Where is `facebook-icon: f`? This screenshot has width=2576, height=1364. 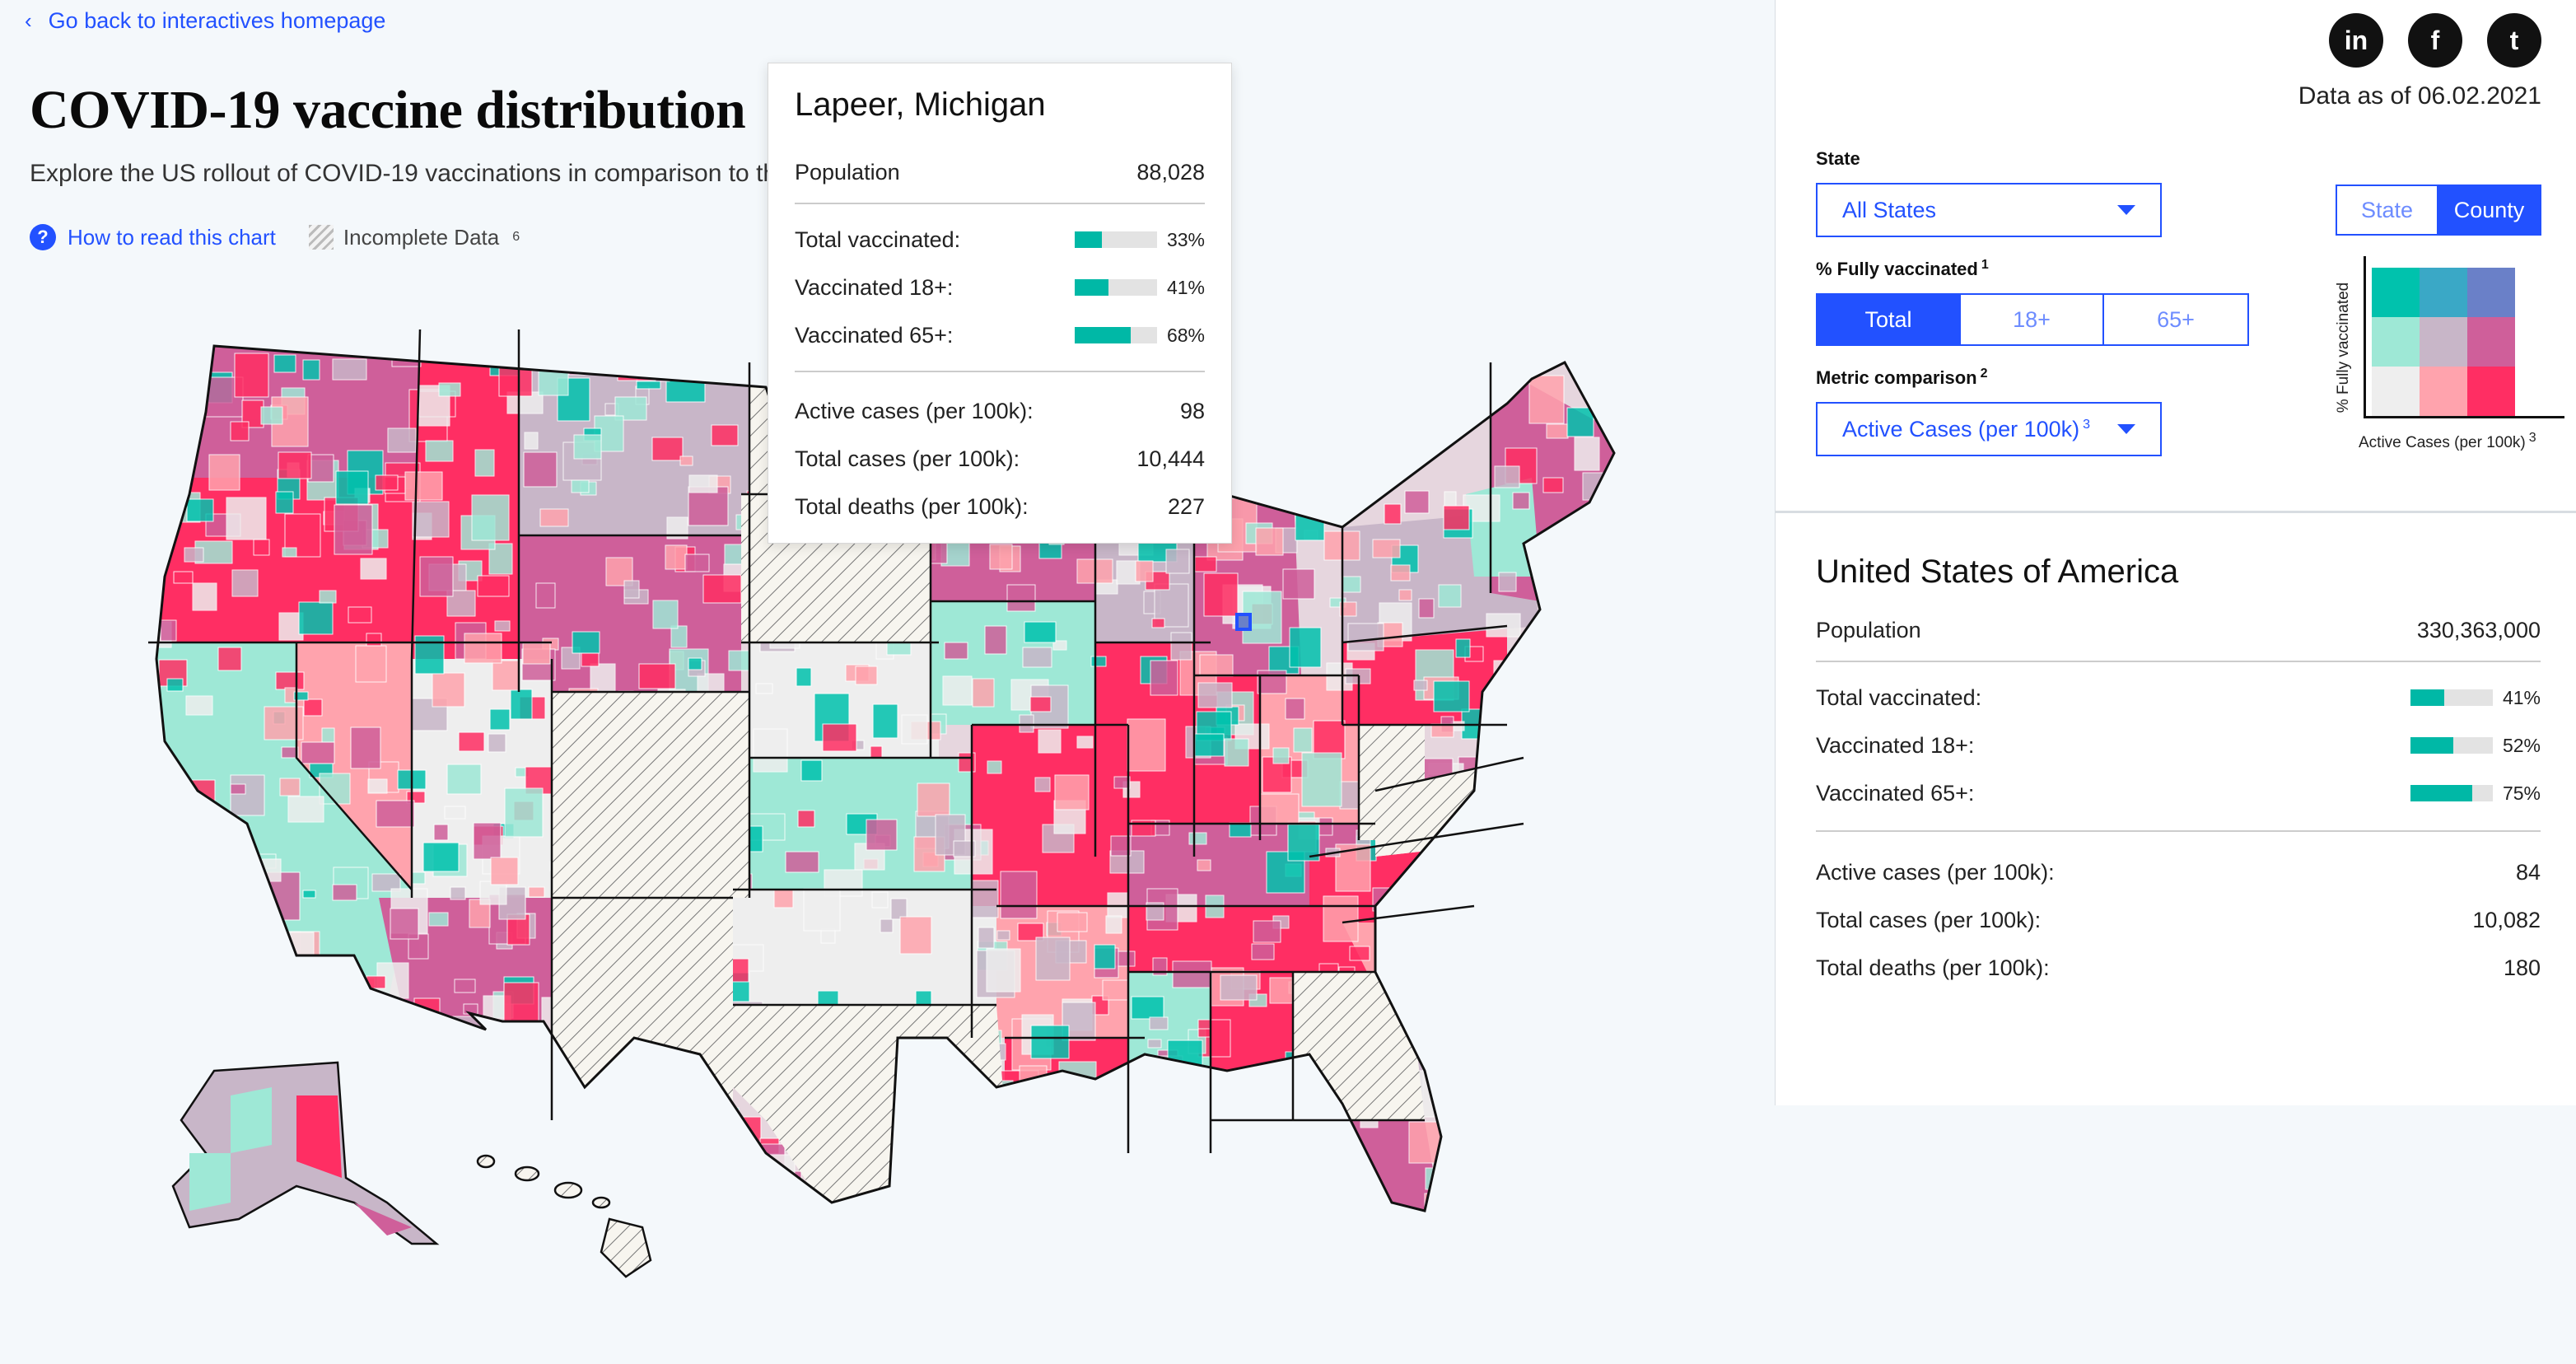 facebook-icon: f is located at coordinates (2435, 40).